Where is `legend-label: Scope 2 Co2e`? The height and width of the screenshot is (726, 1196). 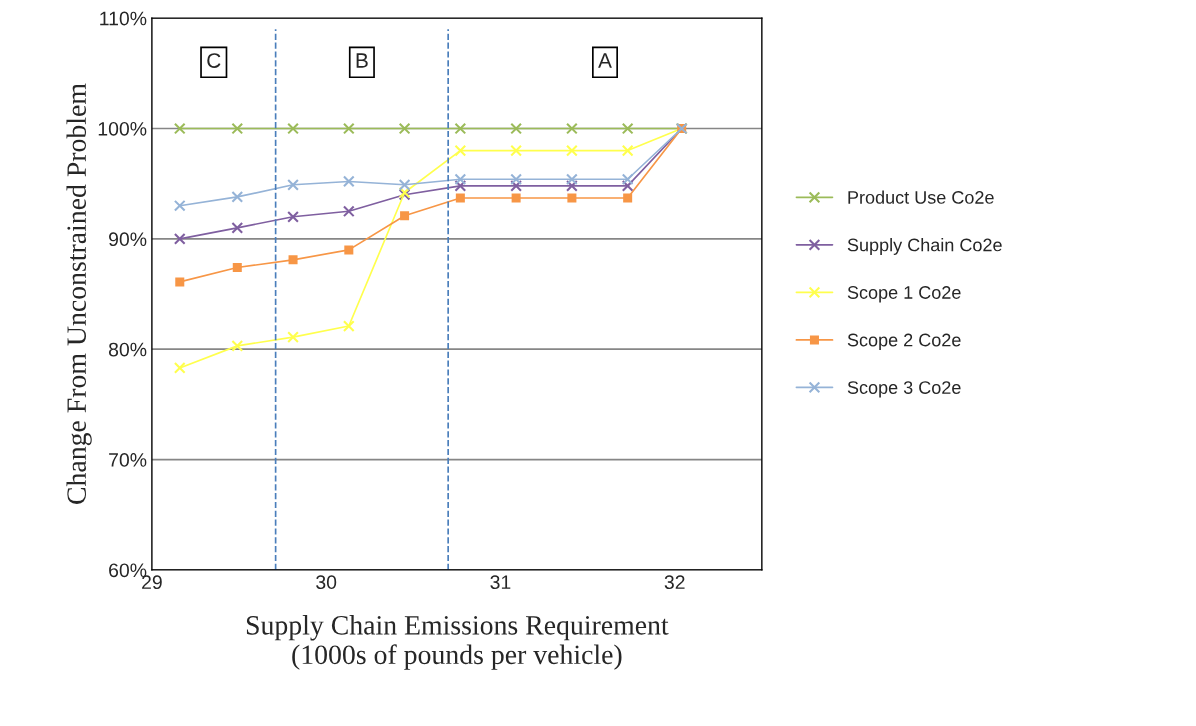 legend-label: Scope 2 Co2e is located at coordinates (904, 341).